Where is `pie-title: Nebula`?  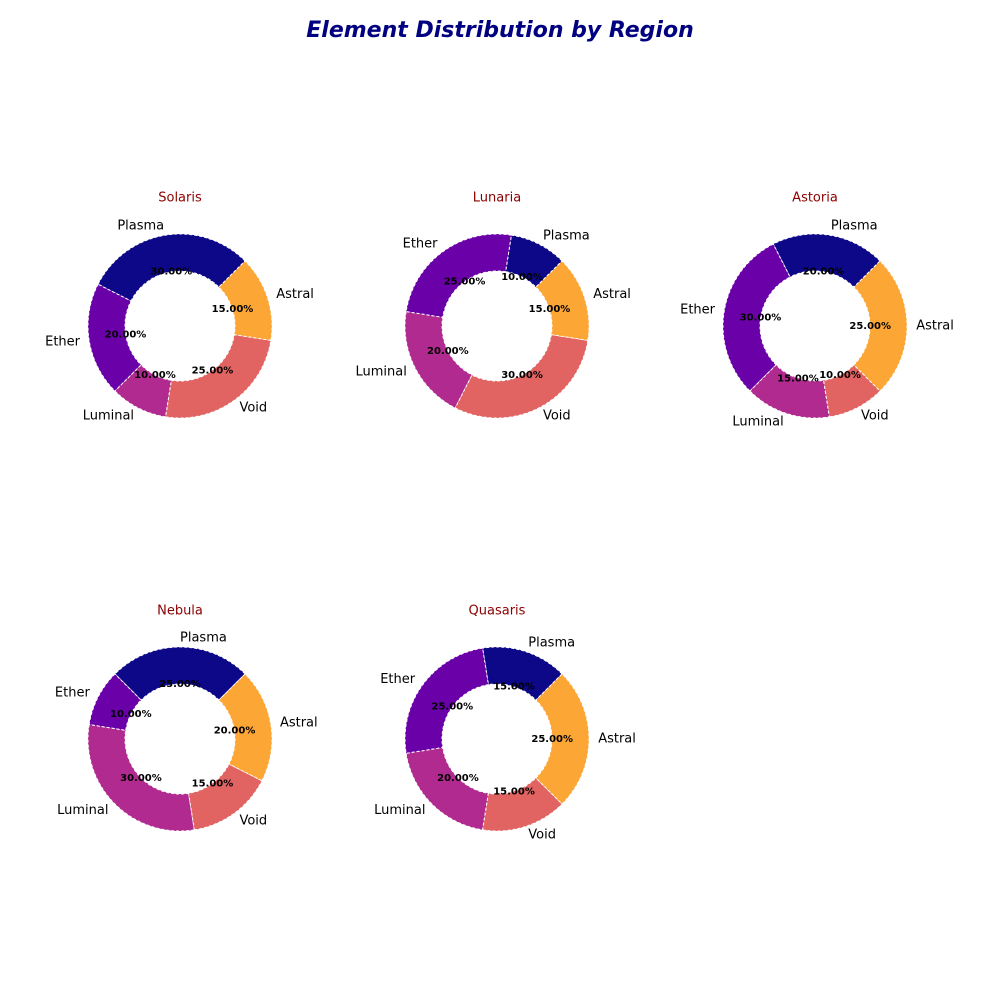
pie-title: Nebula is located at coordinates (180, 611).